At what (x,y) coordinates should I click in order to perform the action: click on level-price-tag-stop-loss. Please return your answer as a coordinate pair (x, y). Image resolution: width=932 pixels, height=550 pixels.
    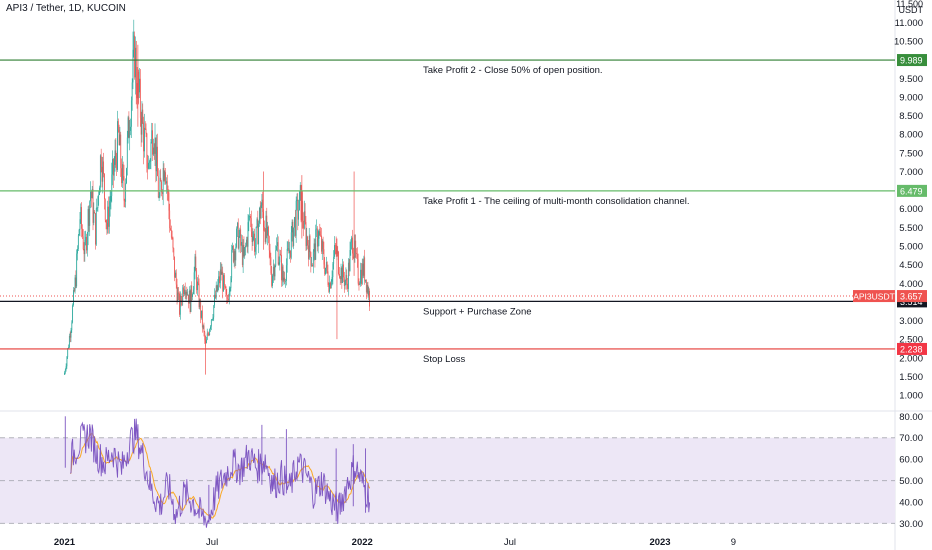
    Looking at the image, I should click on (912, 348).